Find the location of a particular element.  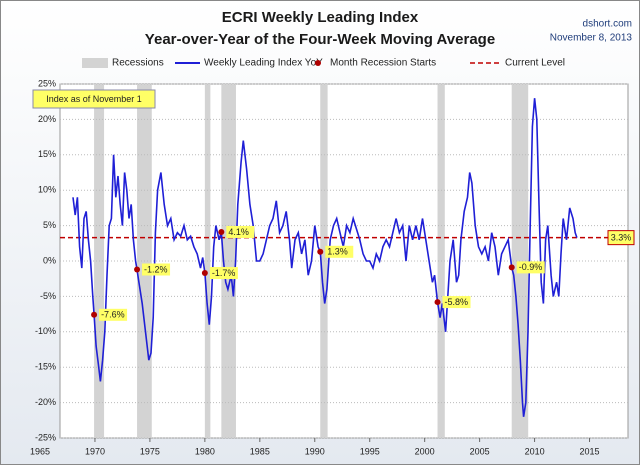

current-label-box is located at coordinates (621, 238).